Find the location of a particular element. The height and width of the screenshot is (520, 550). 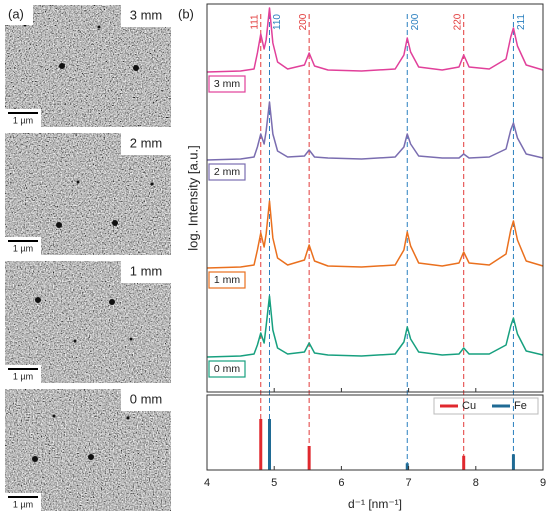

x-tick-label: 7 is located at coordinates (409, 483).